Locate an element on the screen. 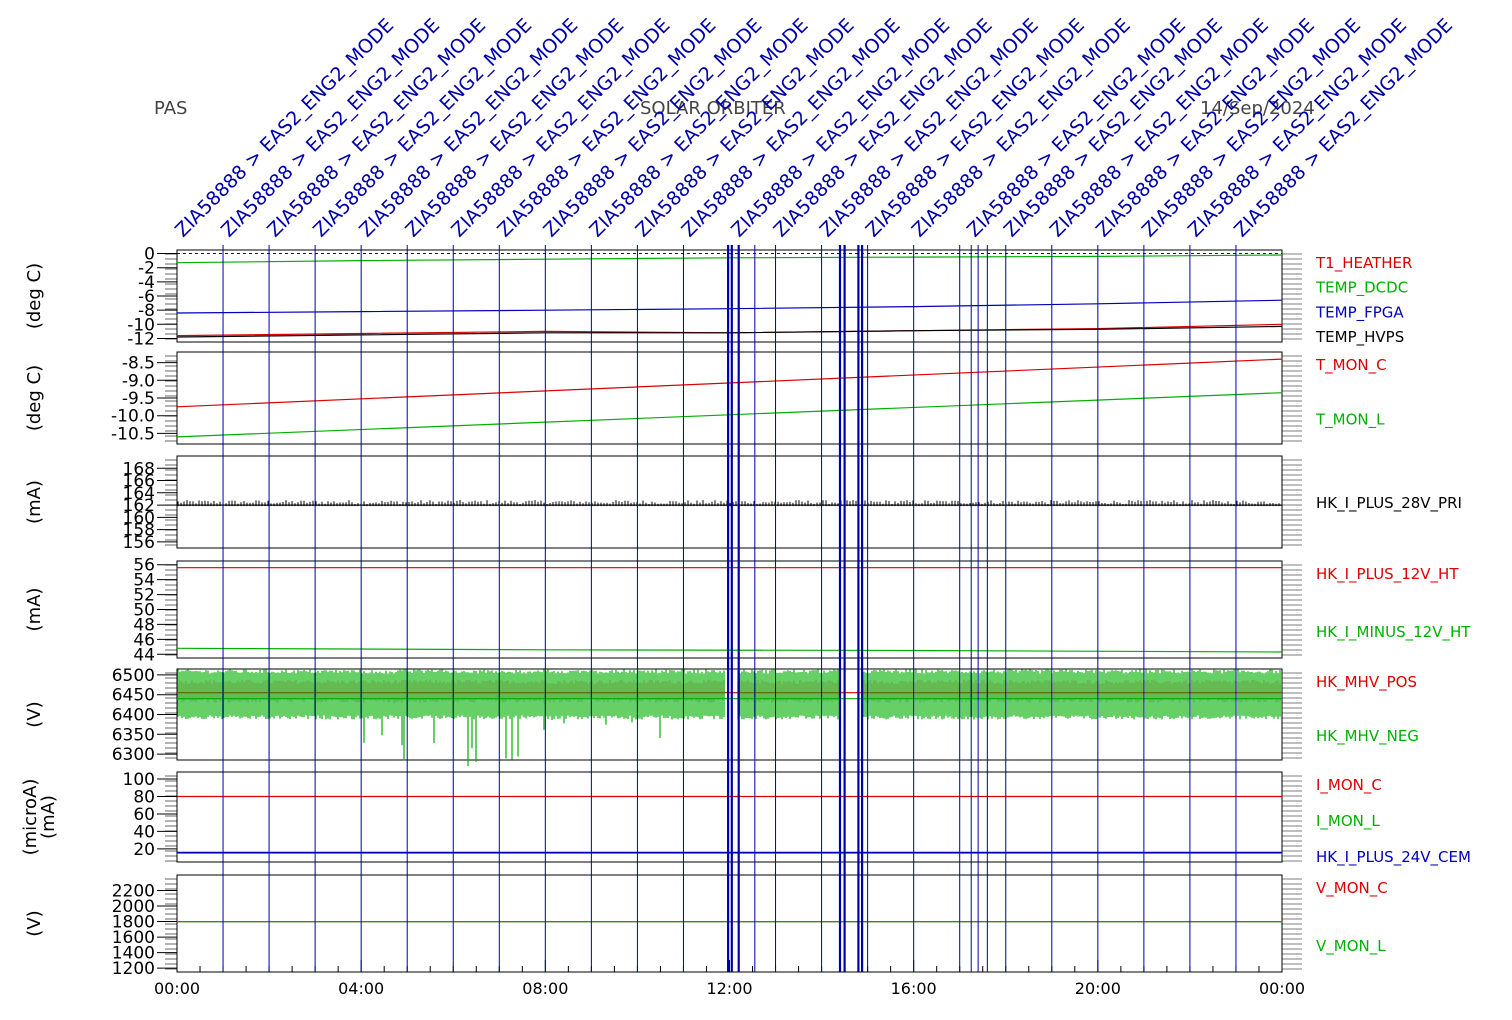 The width and height of the screenshot is (1512, 1020). legend-entry: HK_I_PLUS_12V_HT is located at coordinates (1387, 574).